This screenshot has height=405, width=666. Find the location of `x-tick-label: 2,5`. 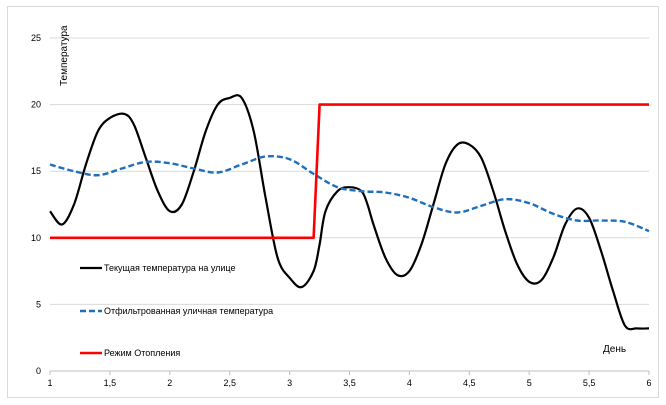

x-tick-label: 2,5 is located at coordinates (229, 383).